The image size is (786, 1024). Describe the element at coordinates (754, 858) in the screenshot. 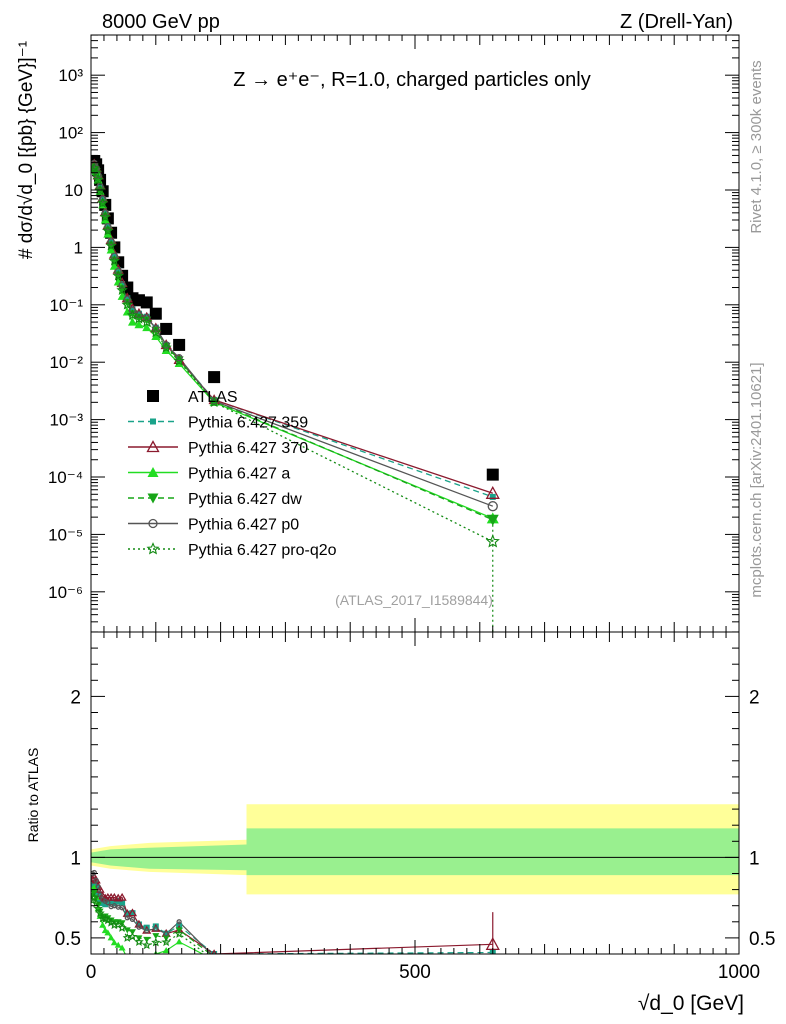

I see `ratio-tick-label: 1` at that location.